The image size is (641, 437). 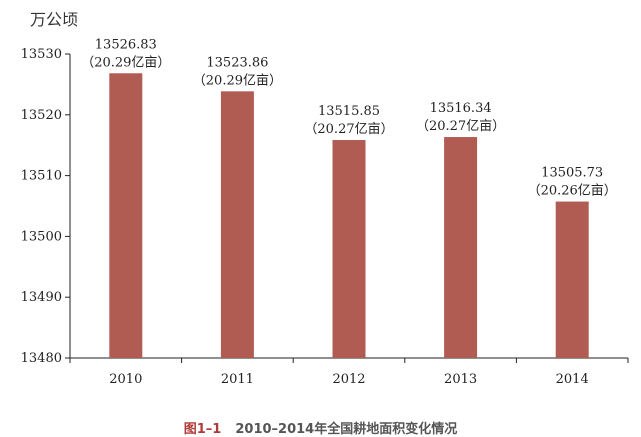 I want to click on y-tick-label: 13490, so click(x=41, y=297).